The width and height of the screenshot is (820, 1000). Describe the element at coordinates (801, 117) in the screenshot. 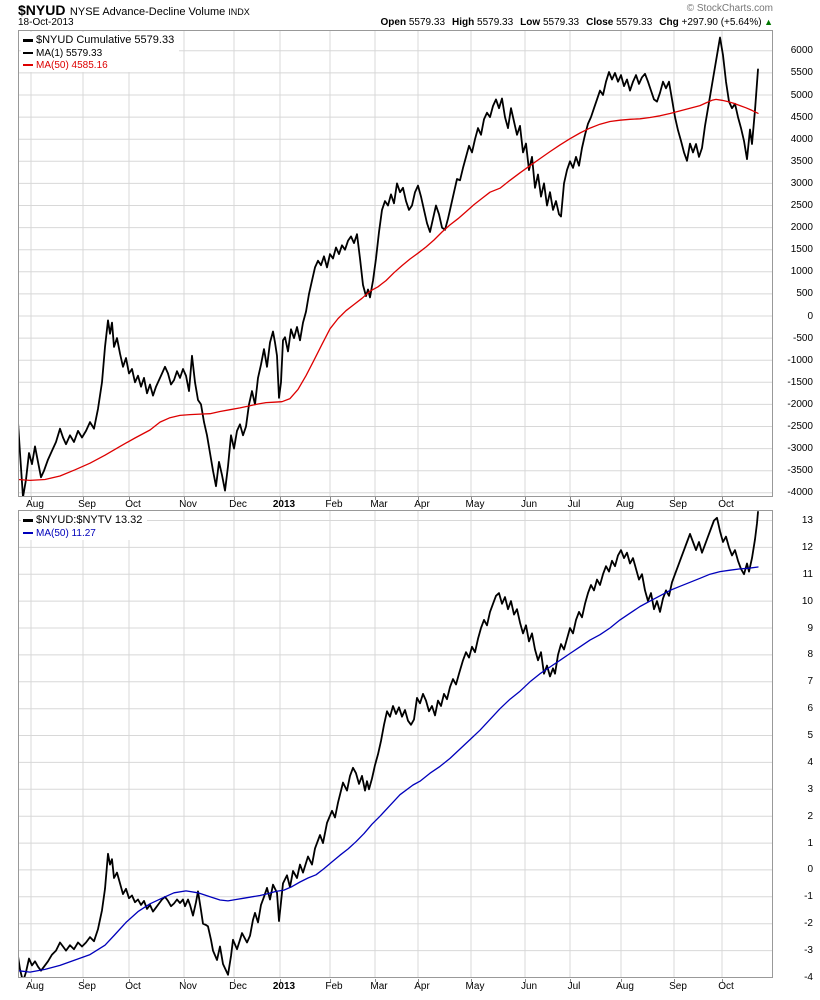

I see `y-axis-label: 4500` at that location.